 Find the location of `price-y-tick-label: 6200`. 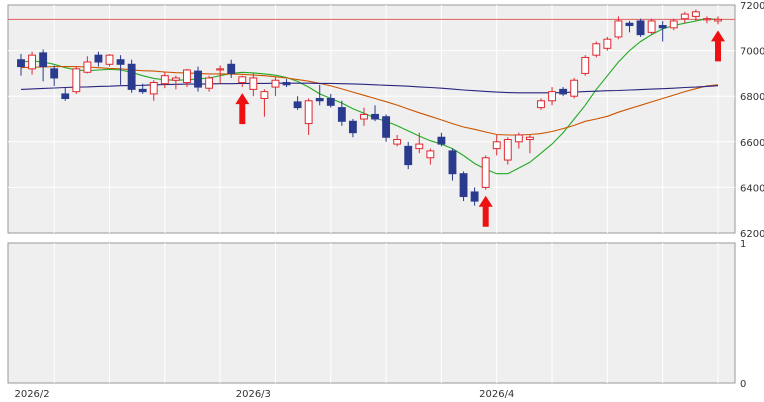

price-y-tick-label: 6200 is located at coordinates (752, 234).